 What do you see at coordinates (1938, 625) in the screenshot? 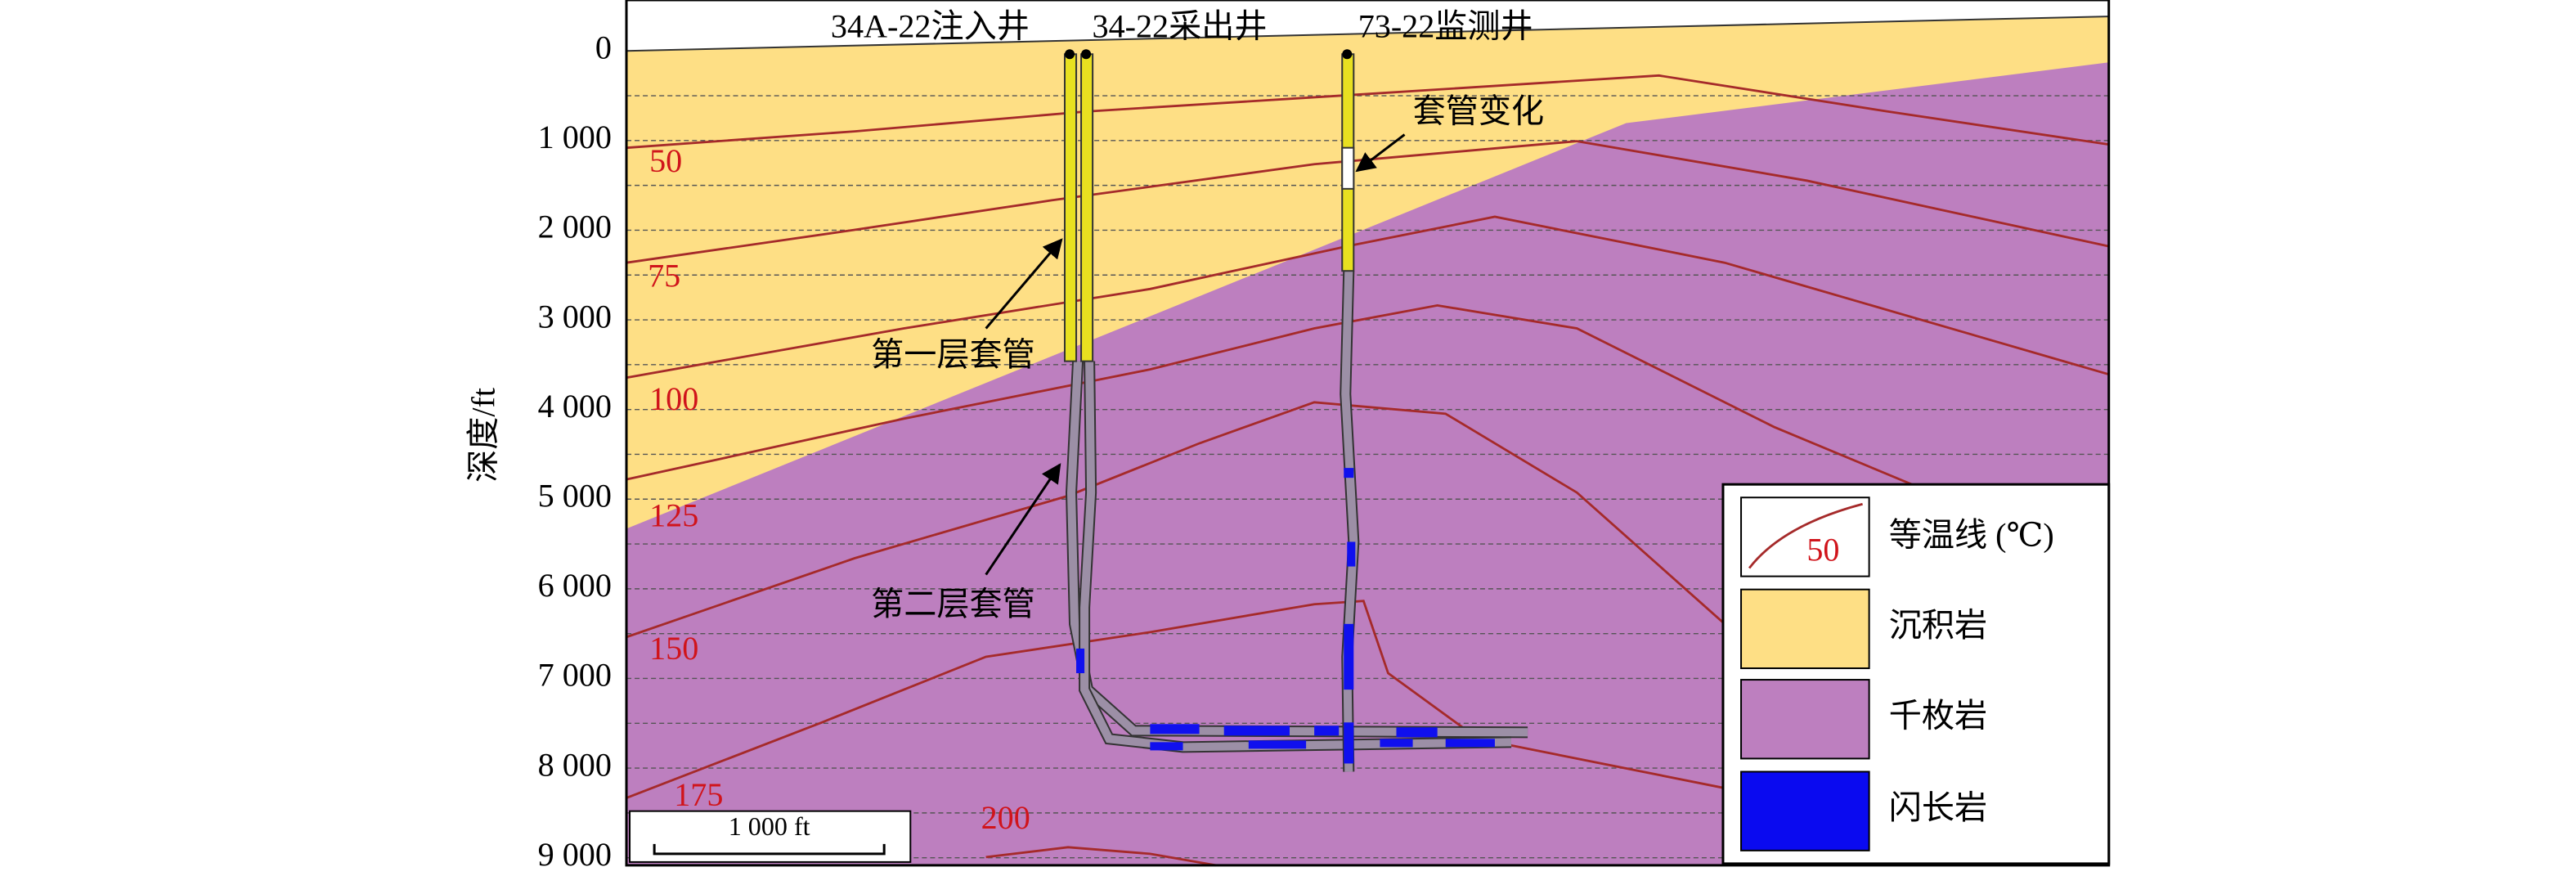
I see `legend-label: 沉积岩` at bounding box center [1938, 625].